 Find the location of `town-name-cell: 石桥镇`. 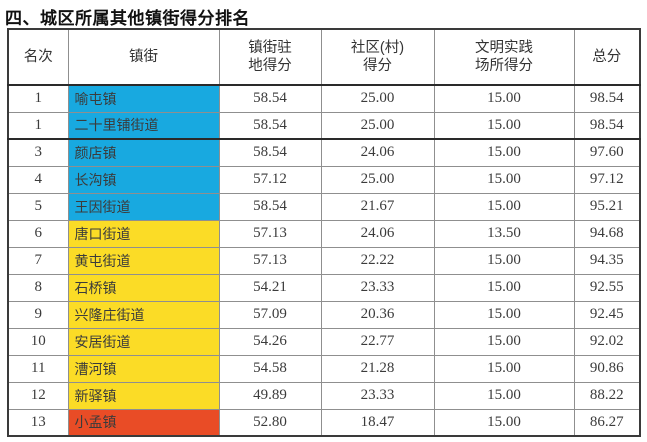

town-name-cell: 石桥镇 is located at coordinates (143, 287).